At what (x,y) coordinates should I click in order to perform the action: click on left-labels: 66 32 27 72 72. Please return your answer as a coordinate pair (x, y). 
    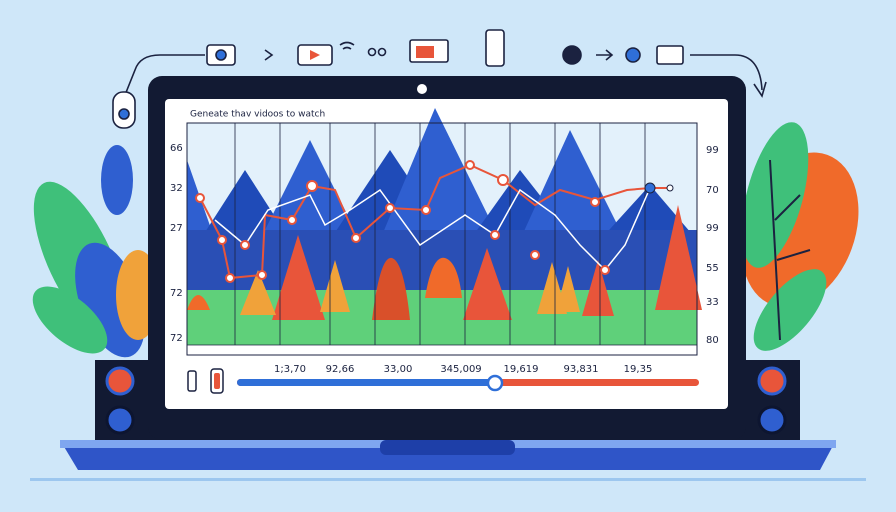
    Looking at the image, I should click on (176, 243).